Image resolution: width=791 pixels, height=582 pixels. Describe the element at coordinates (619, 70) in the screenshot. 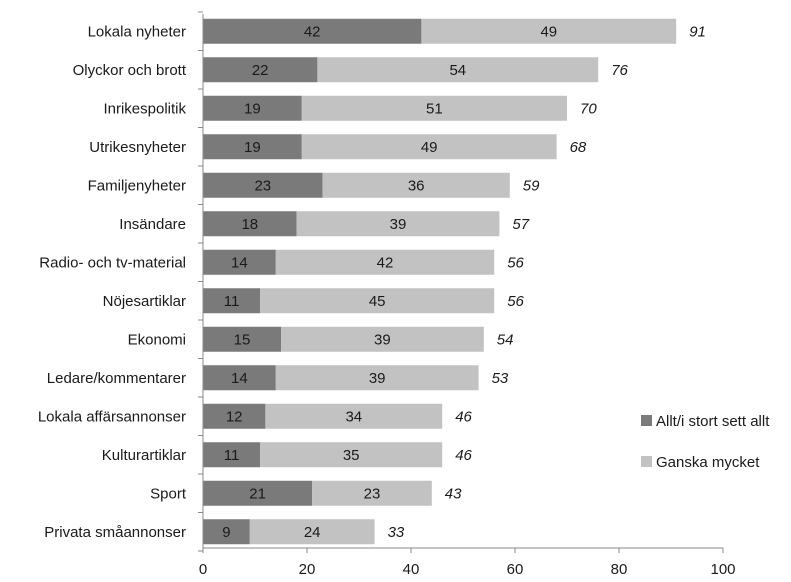

I see `total-label: 76` at that location.